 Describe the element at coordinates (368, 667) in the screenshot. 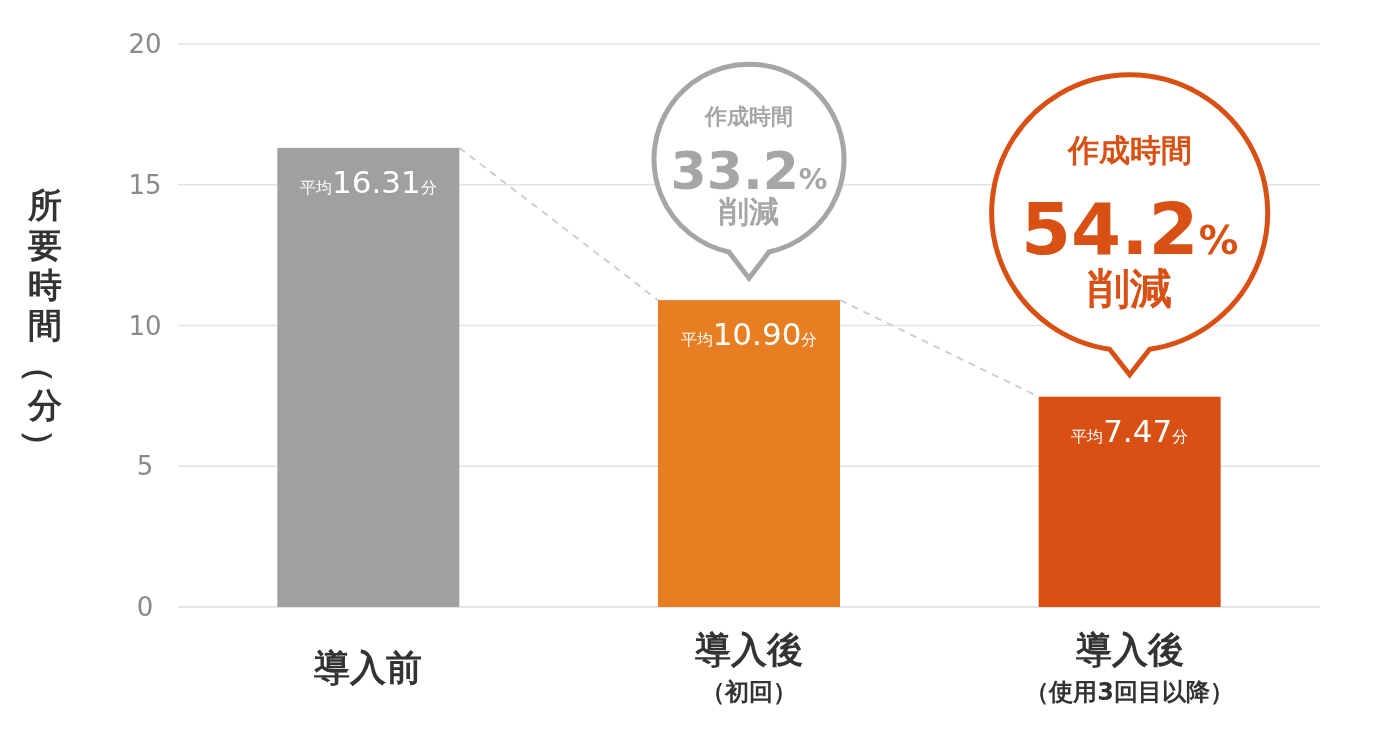

I see `x-tick-label: 導入前` at that location.